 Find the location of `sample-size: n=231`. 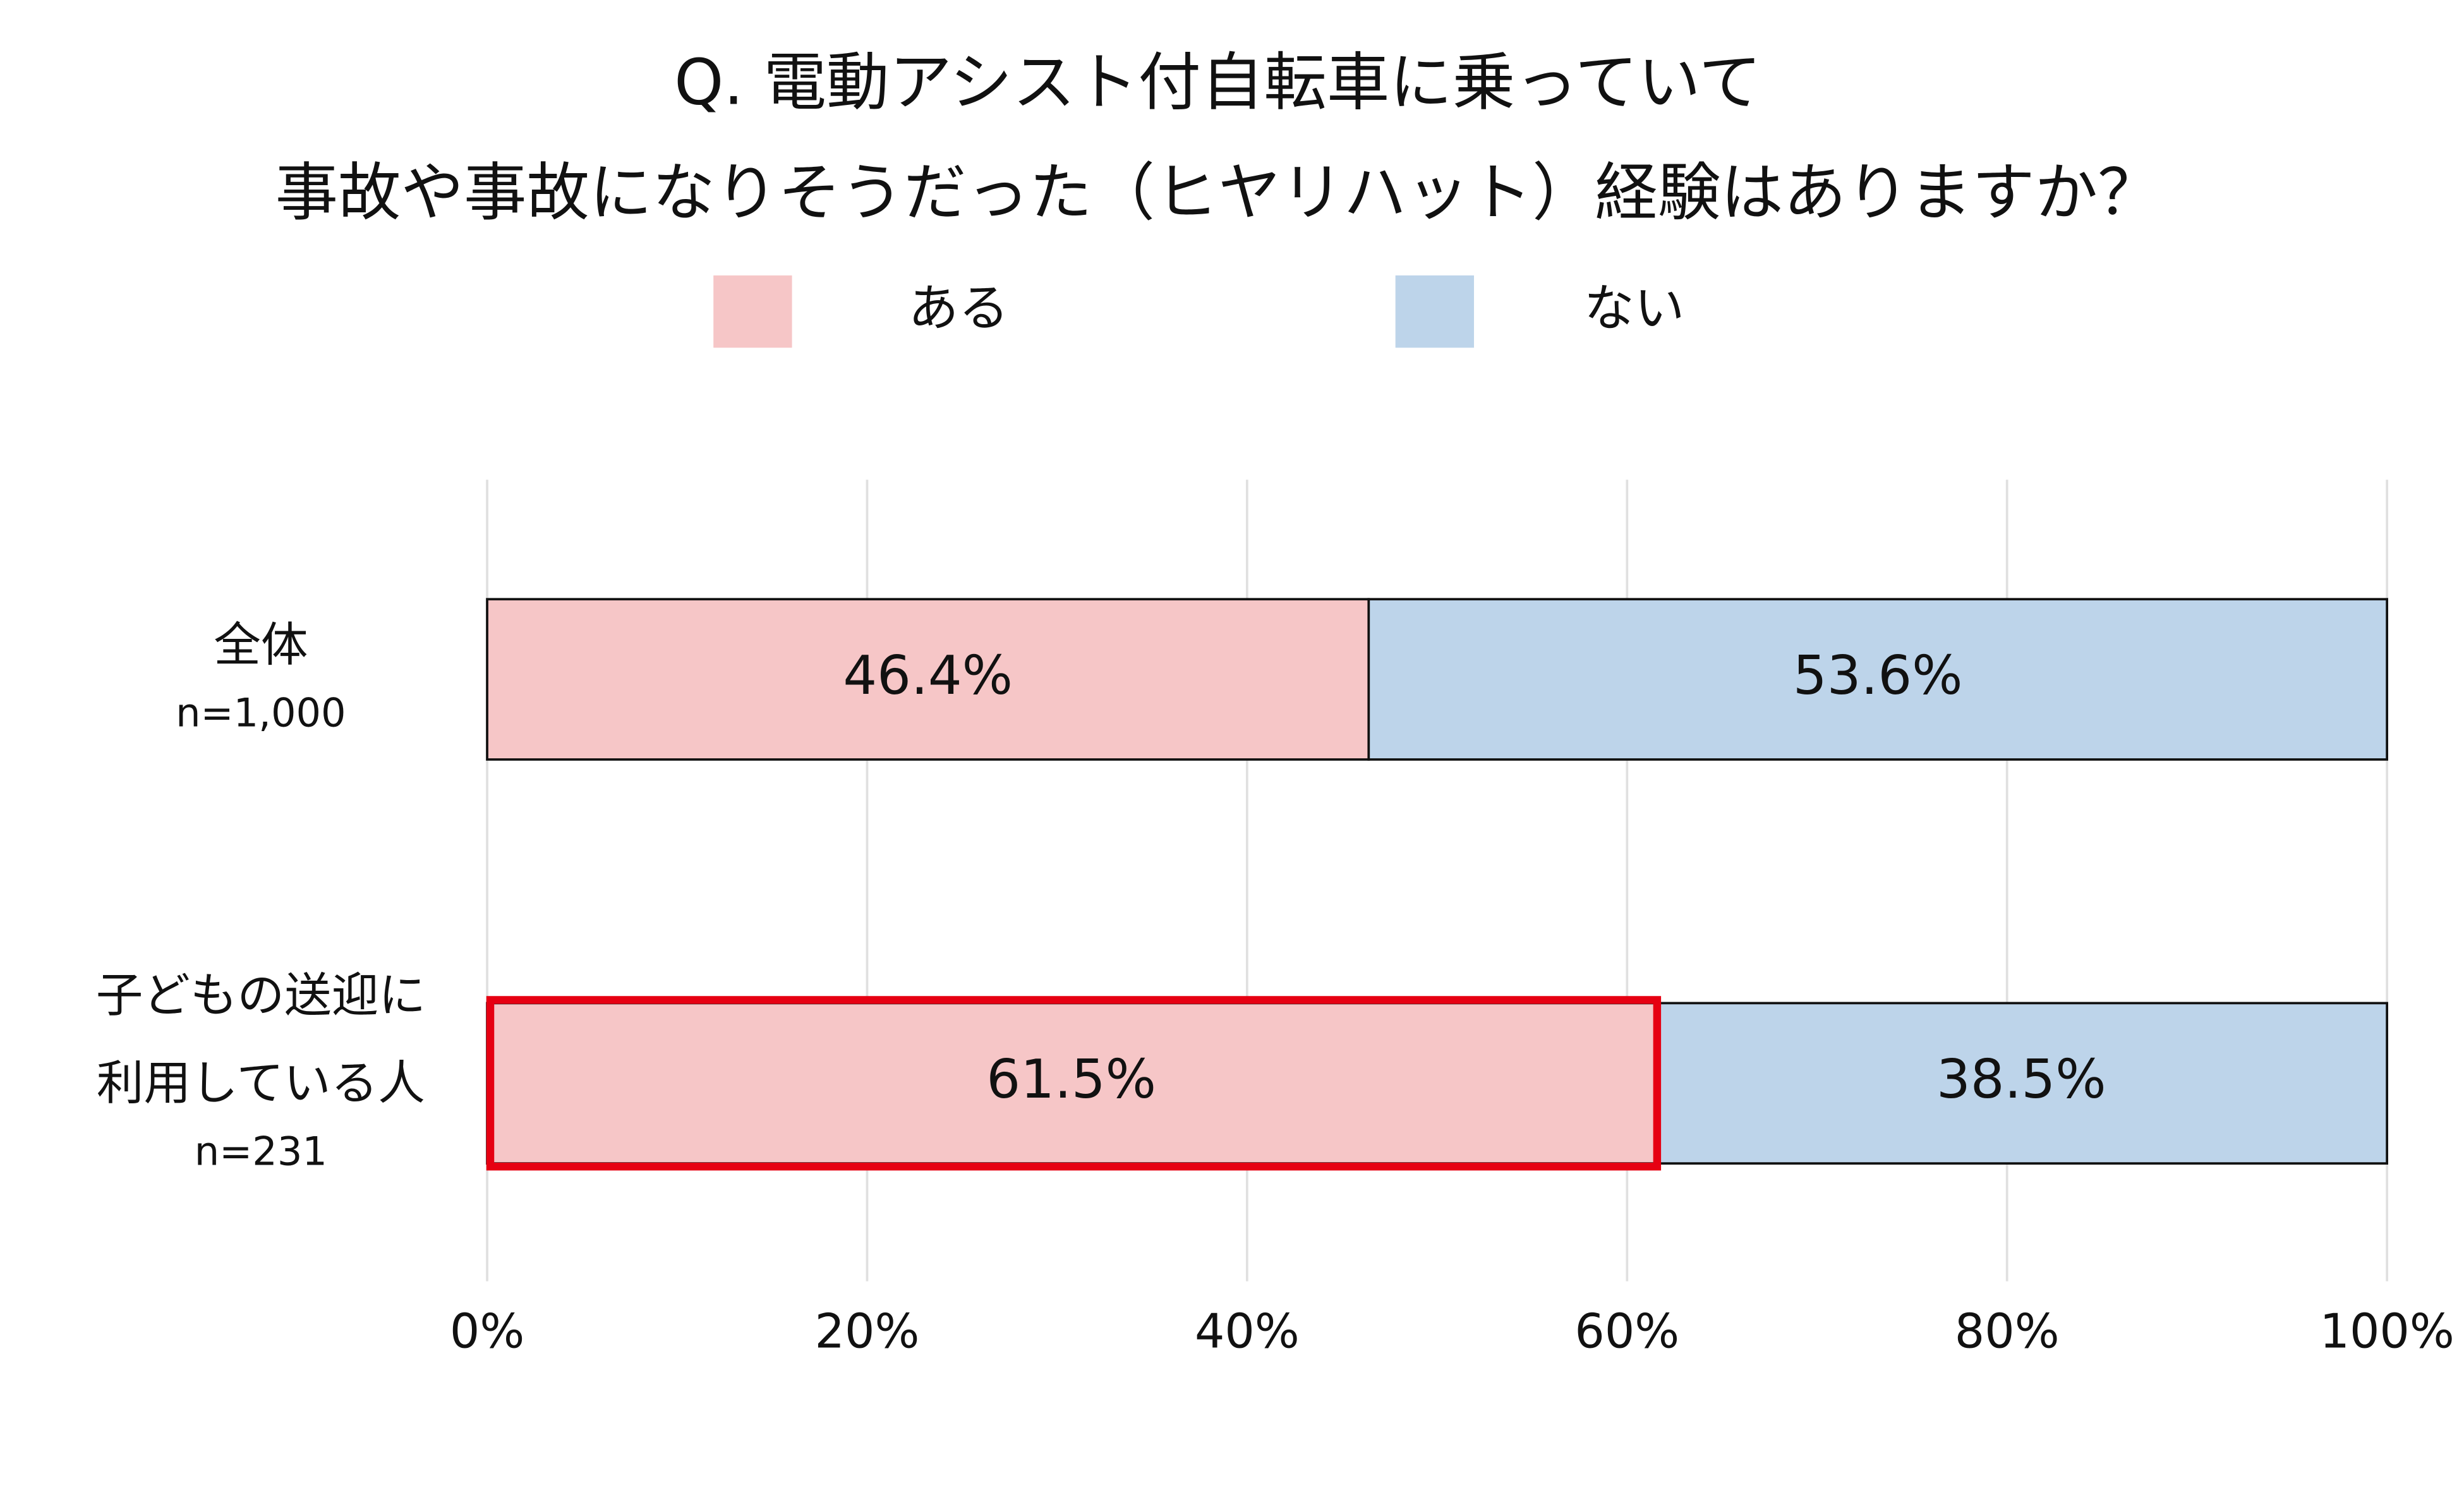

sample-size: n=231 is located at coordinates (261, 1151).